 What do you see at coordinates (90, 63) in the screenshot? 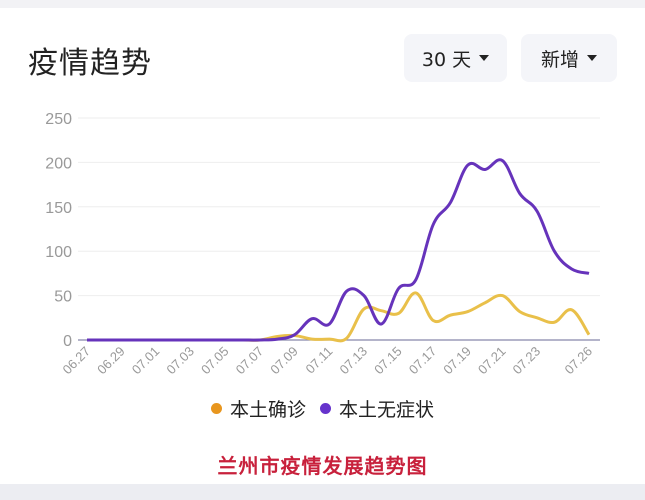
I see `page-title: 疫情趋势` at bounding box center [90, 63].